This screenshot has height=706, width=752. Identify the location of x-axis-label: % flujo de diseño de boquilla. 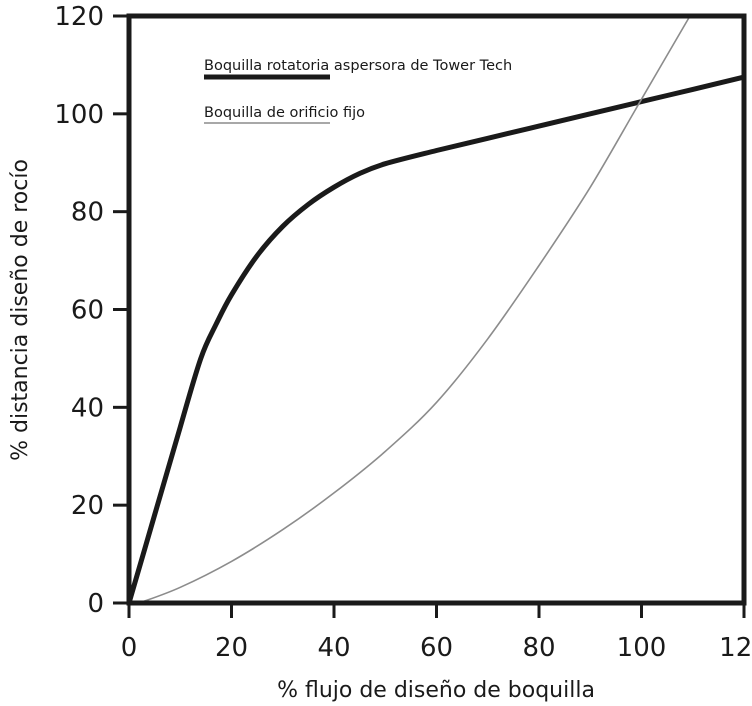
(436, 690).